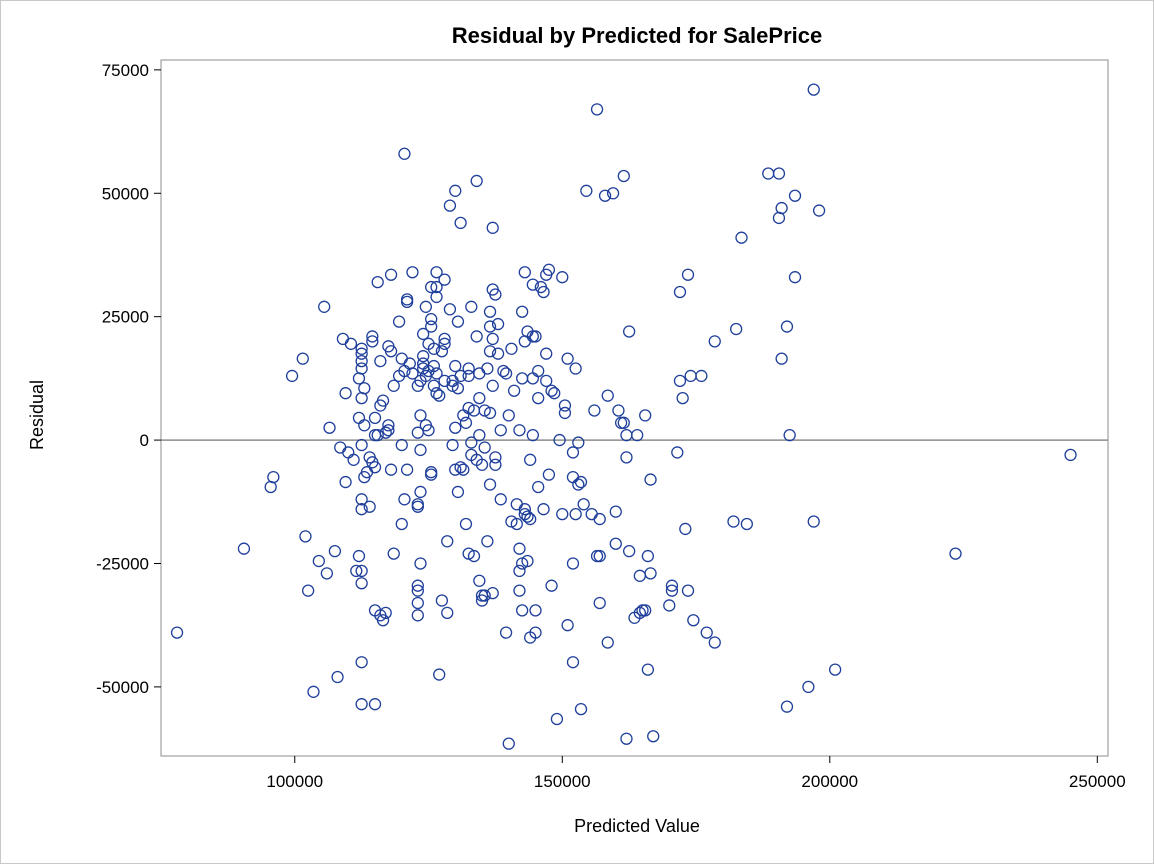 This screenshot has height=865, width=1154. What do you see at coordinates (294, 781) in the screenshot?
I see `x-tick-label: 100000` at bounding box center [294, 781].